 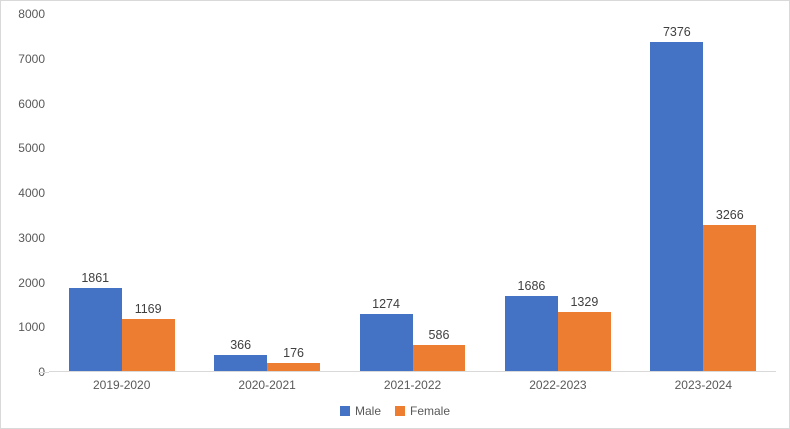 What do you see at coordinates (148, 336) in the screenshot?
I see `bar-female-2019-2020: 1169` at bounding box center [148, 336].